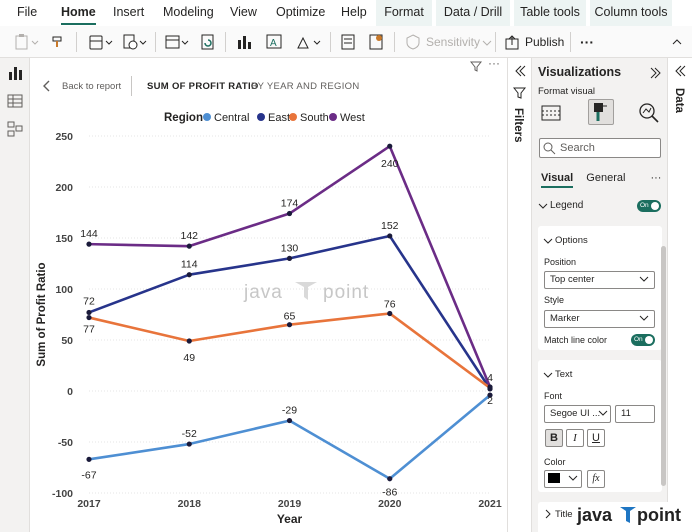  Describe the element at coordinates (473, 13) in the screenshot. I see `tab-data-drill: Data / Drill` at that location.